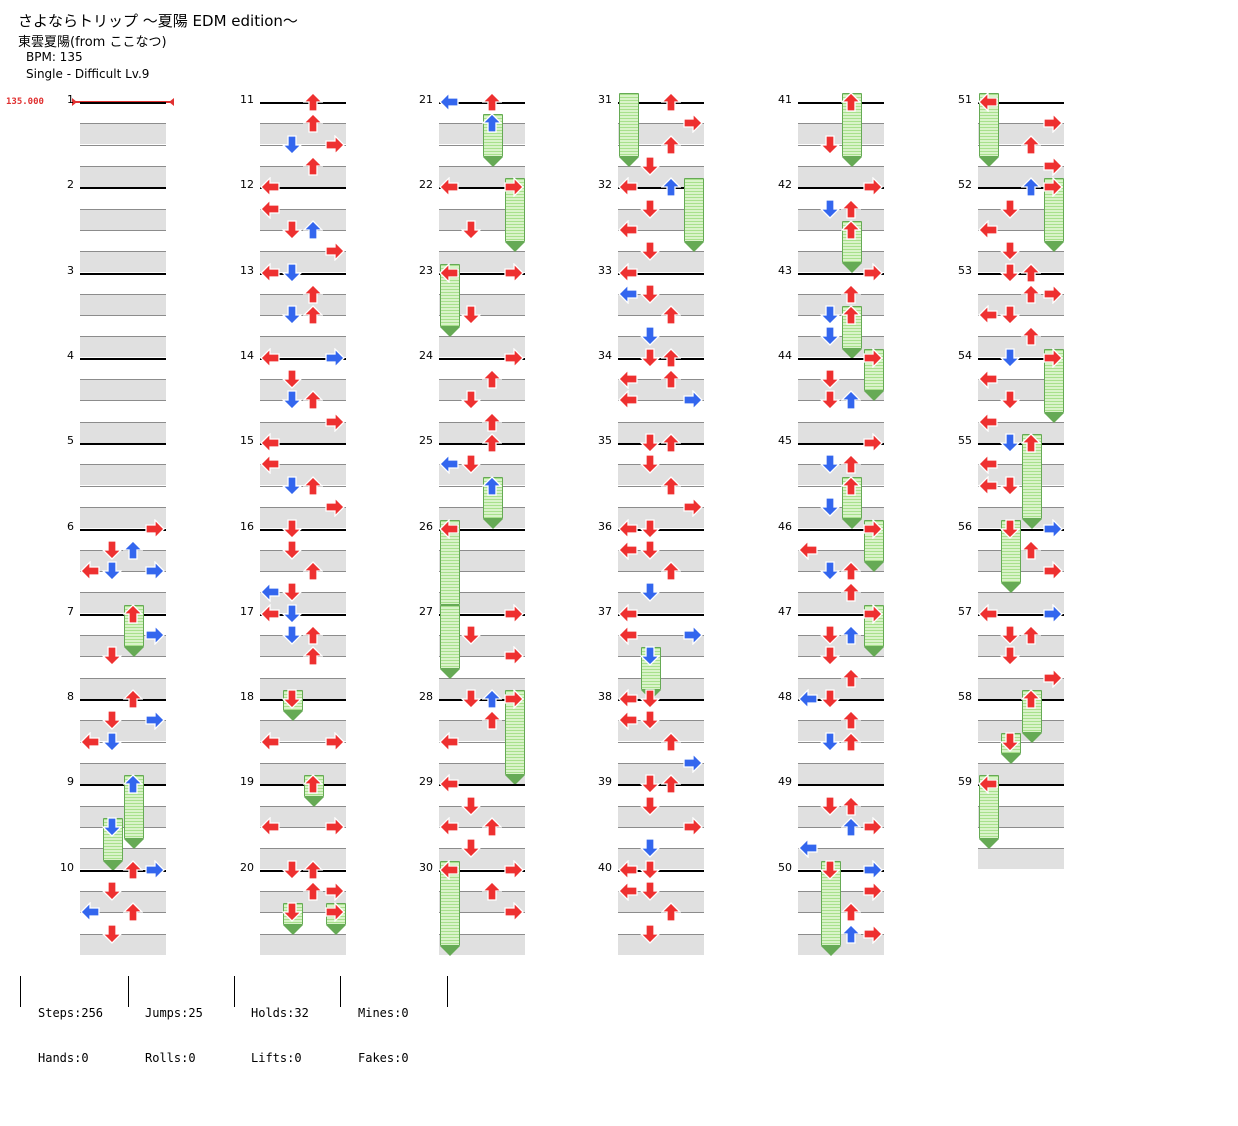 This screenshot has height=1126, width=1238. I want to click on measure-number: 29, so click(426, 782).